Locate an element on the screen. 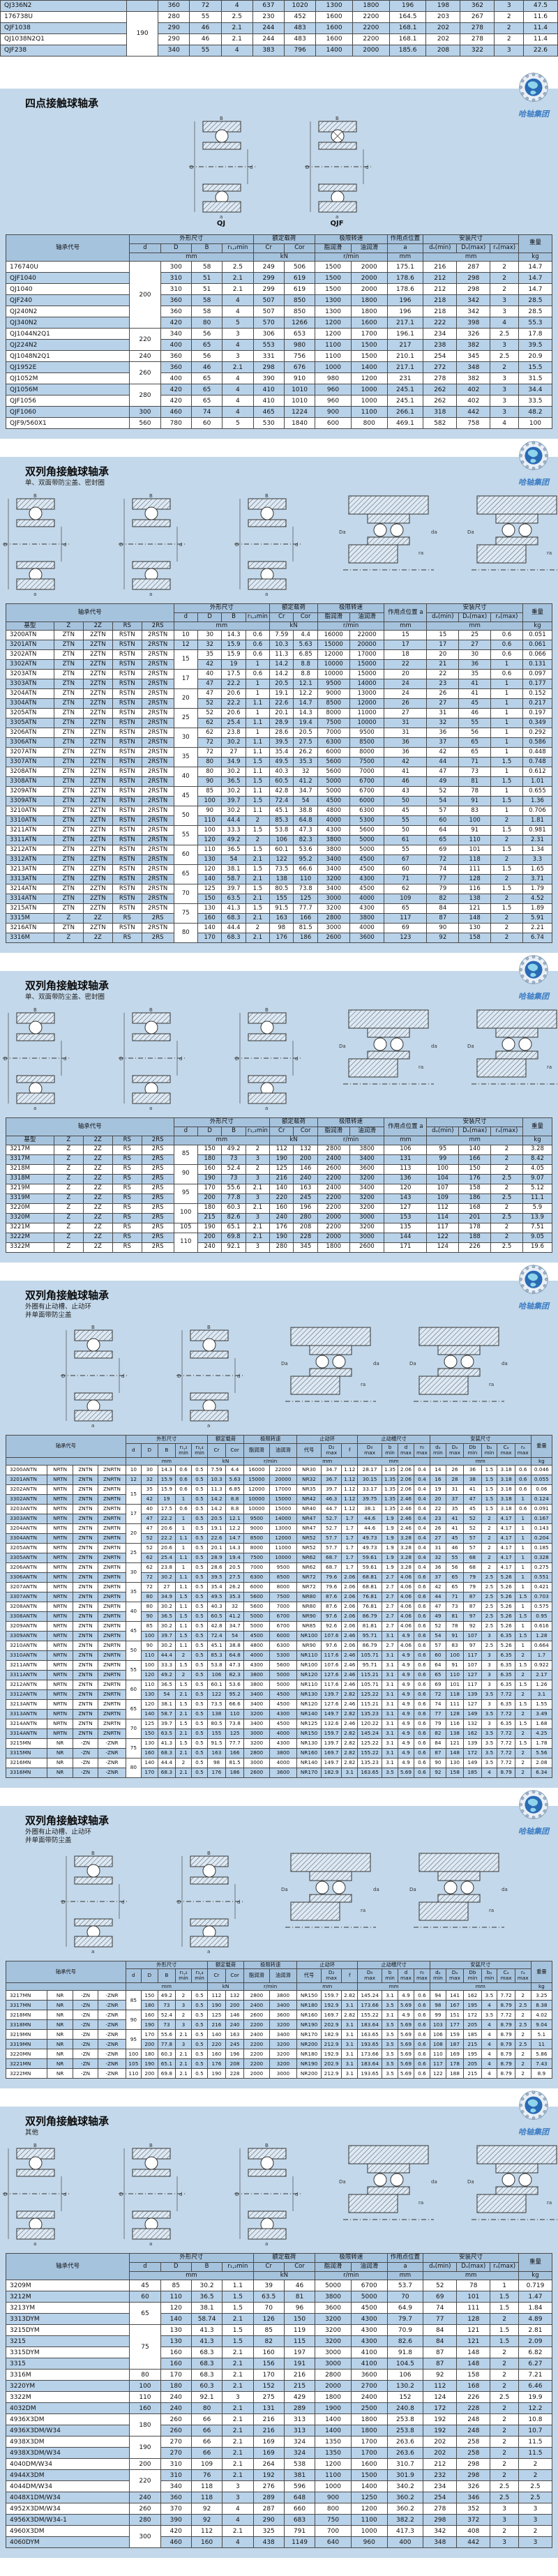 This screenshot has height=2576, width=558. cell: 4300 is located at coordinates (333, 831).